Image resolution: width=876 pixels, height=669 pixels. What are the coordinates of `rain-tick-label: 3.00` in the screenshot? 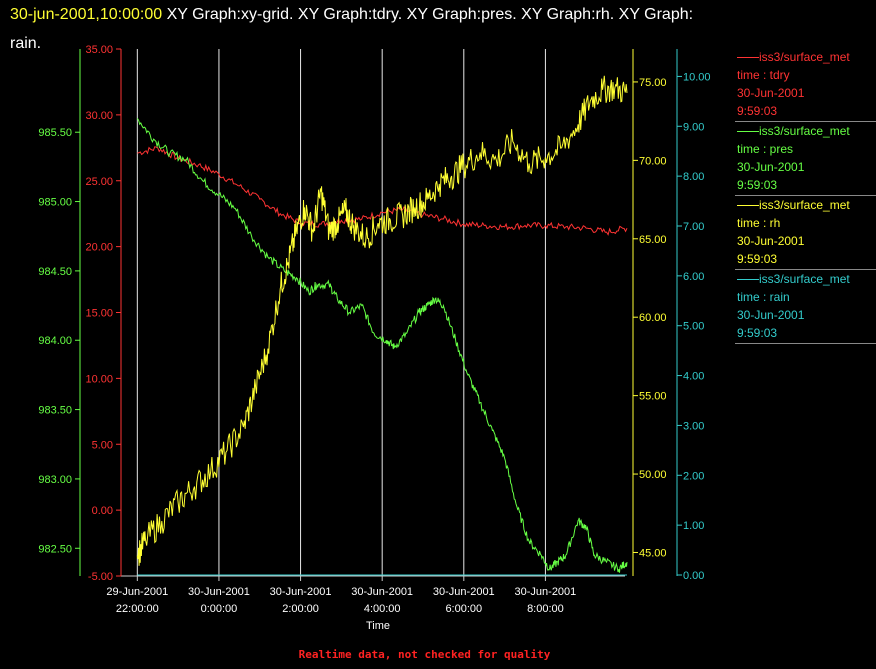 It's located at (693, 426).